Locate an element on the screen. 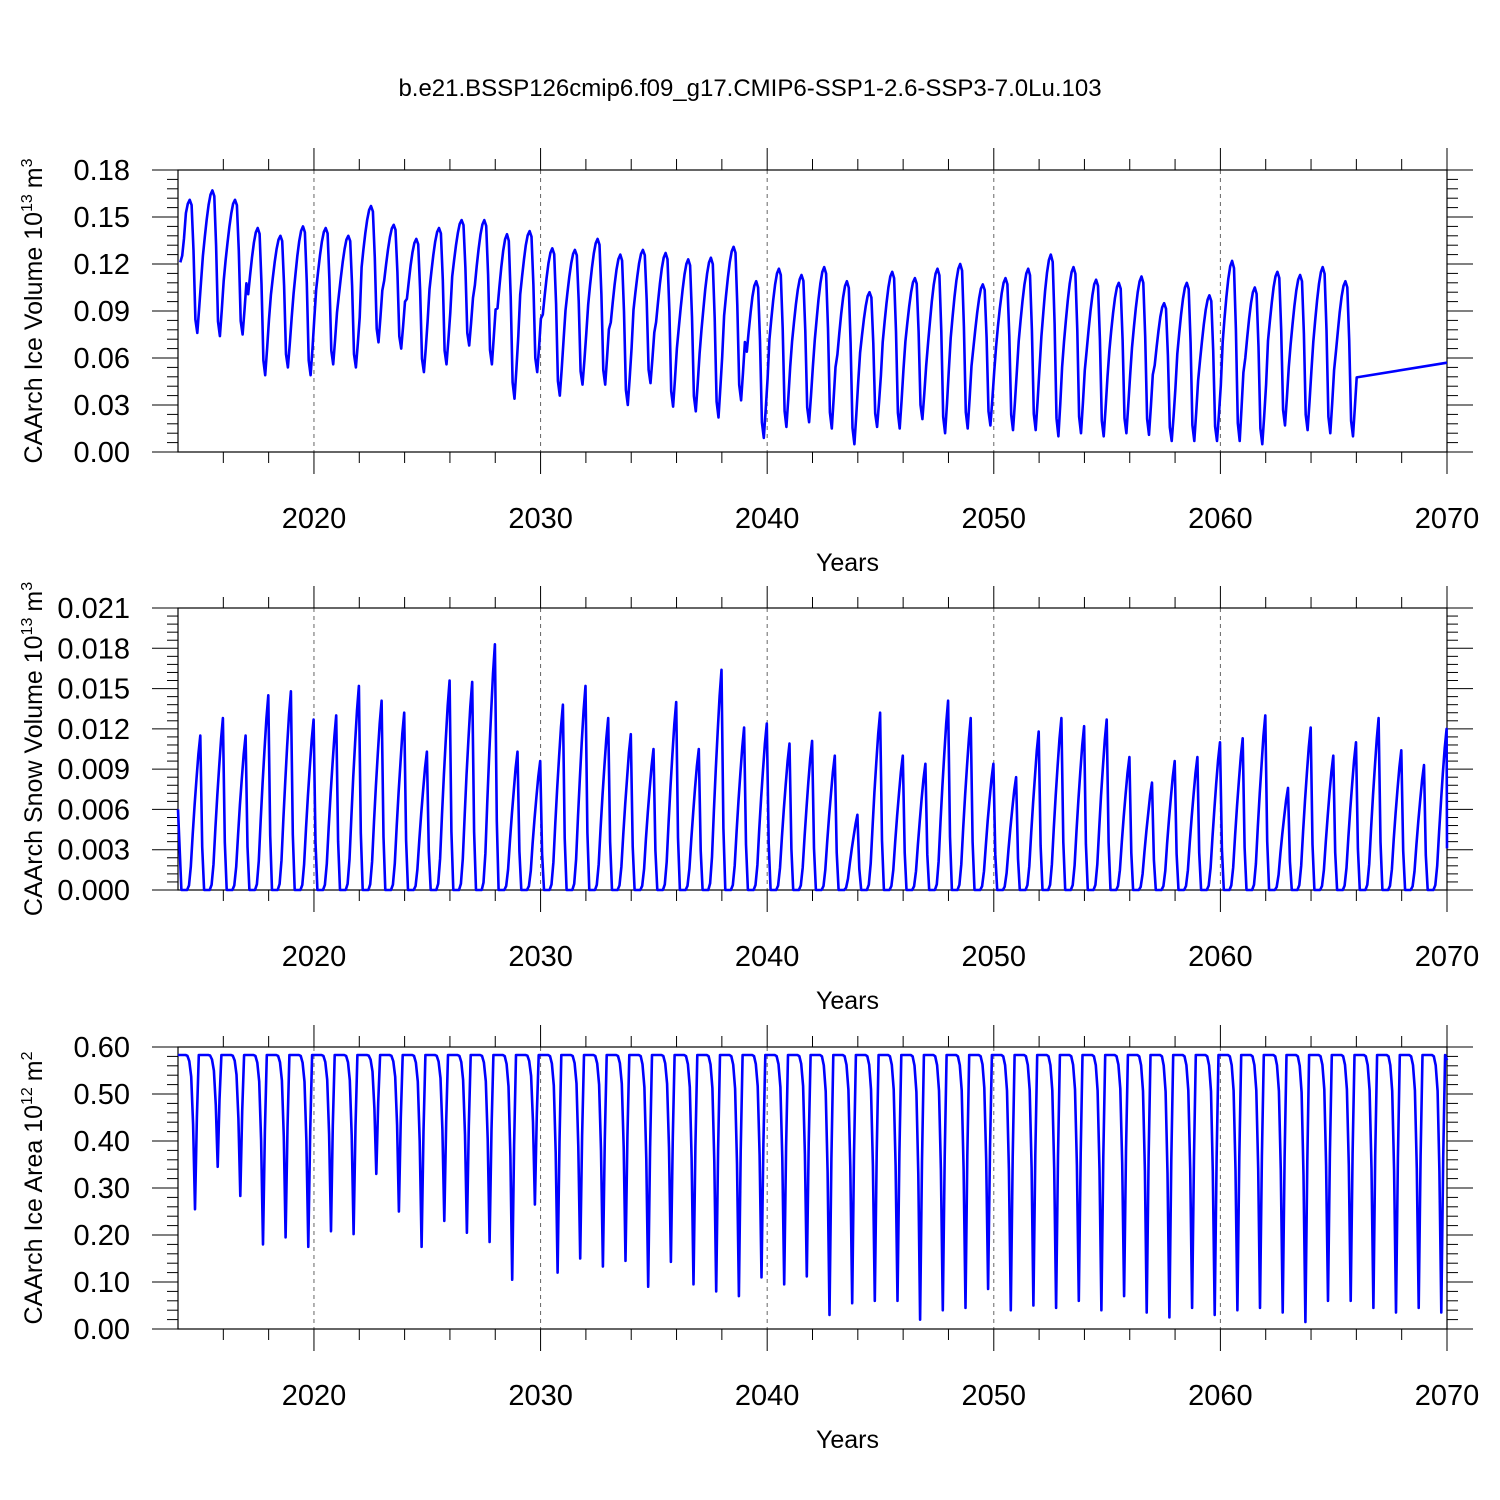 The width and height of the screenshot is (1500, 1500). y-axis-label-main: CAArch Ice Area 10 is located at coordinates (34, 1215).